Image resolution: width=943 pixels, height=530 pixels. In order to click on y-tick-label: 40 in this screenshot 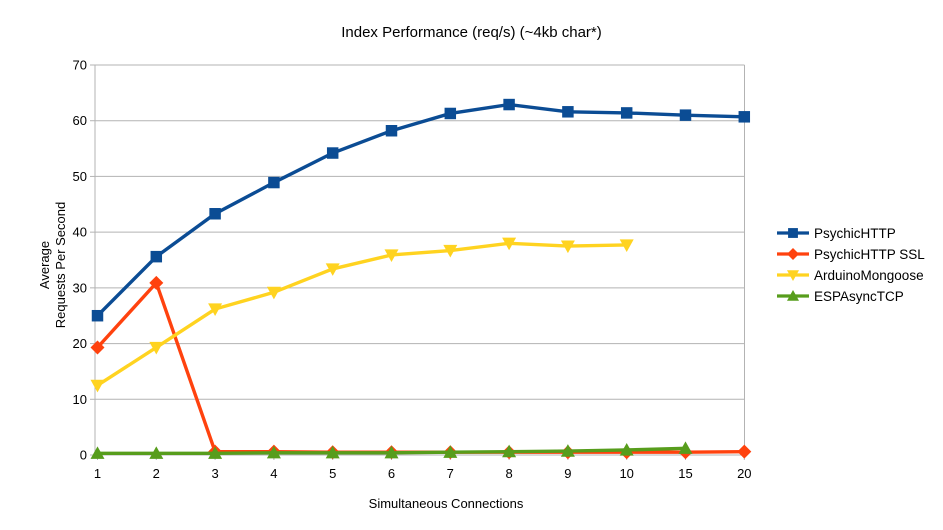, I will do `click(80, 232)`.